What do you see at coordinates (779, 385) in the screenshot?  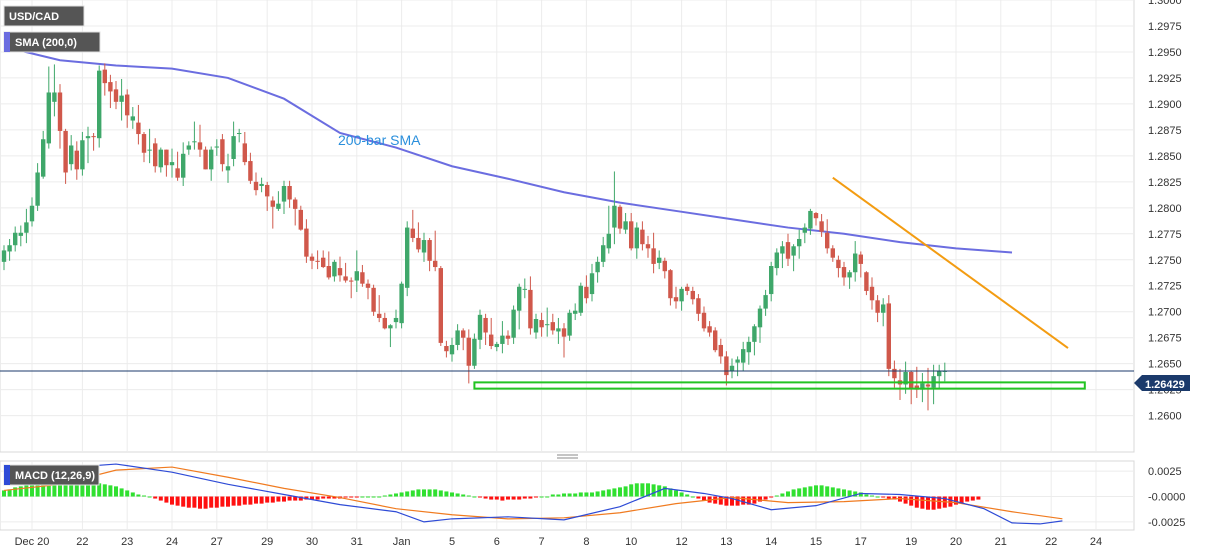 I see `support-zone` at bounding box center [779, 385].